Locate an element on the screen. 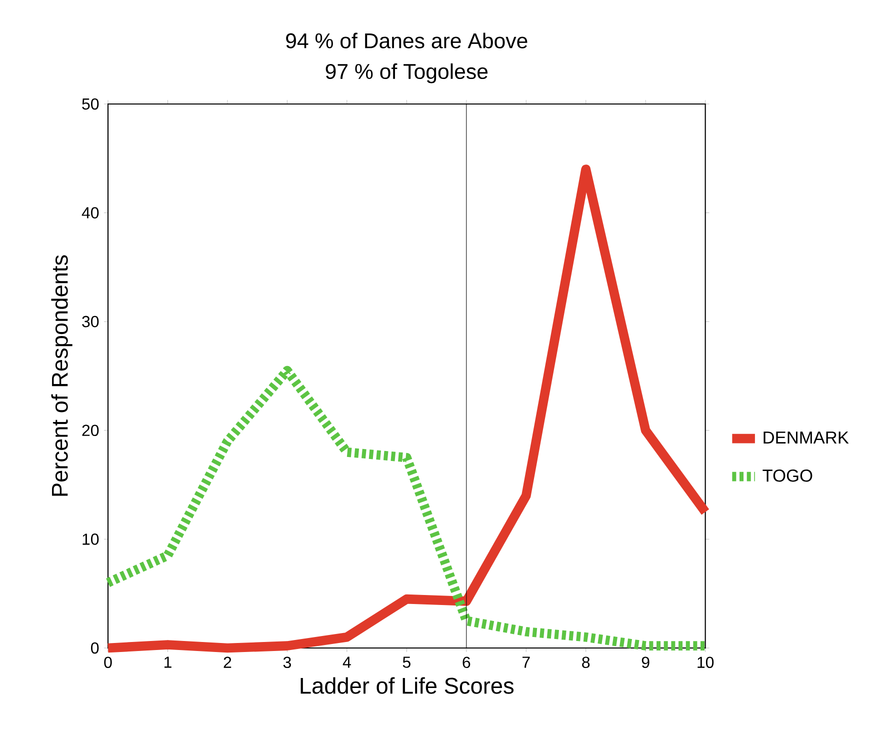  x-tick-label: 4 is located at coordinates (346, 662).